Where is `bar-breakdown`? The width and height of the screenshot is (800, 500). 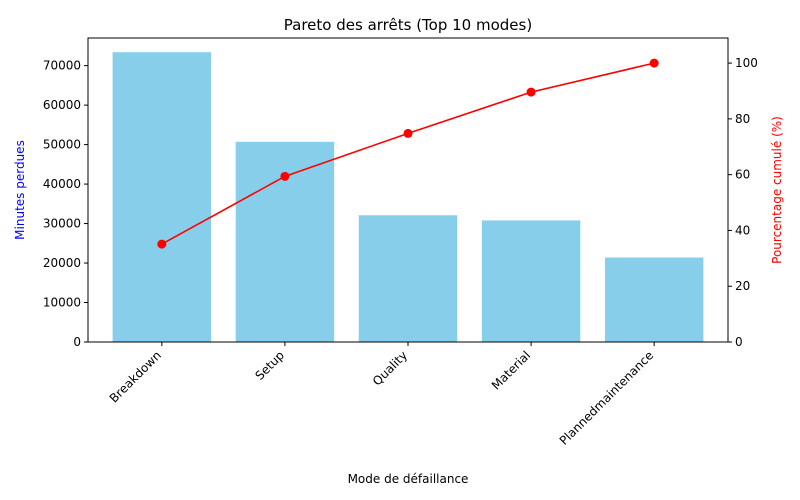 bar-breakdown is located at coordinates (162, 197).